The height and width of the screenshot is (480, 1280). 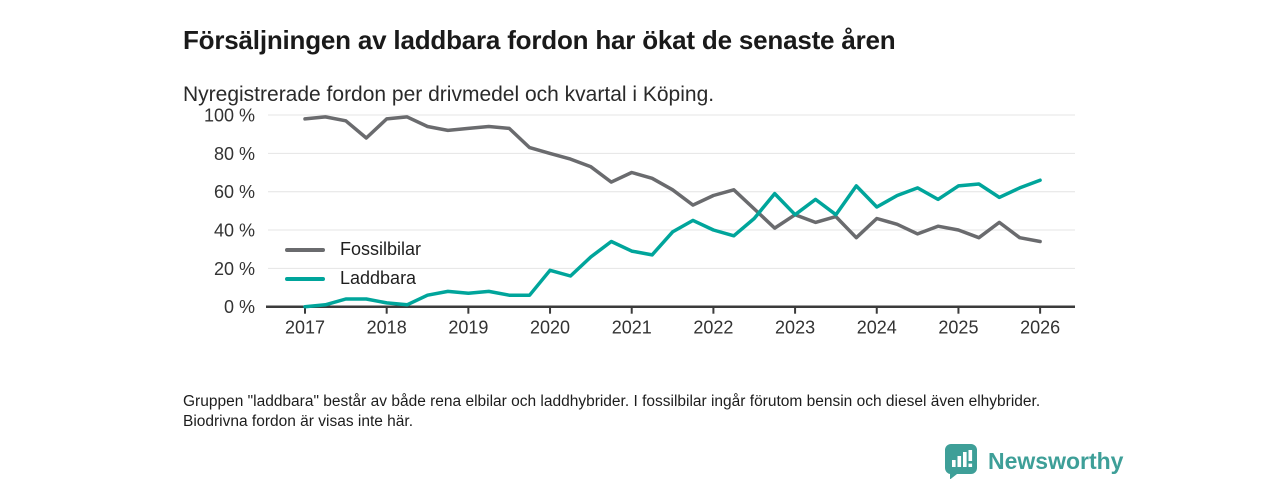 What do you see at coordinates (1056, 460) in the screenshot?
I see `newsworthy-logo-text: Newsworthy` at bounding box center [1056, 460].